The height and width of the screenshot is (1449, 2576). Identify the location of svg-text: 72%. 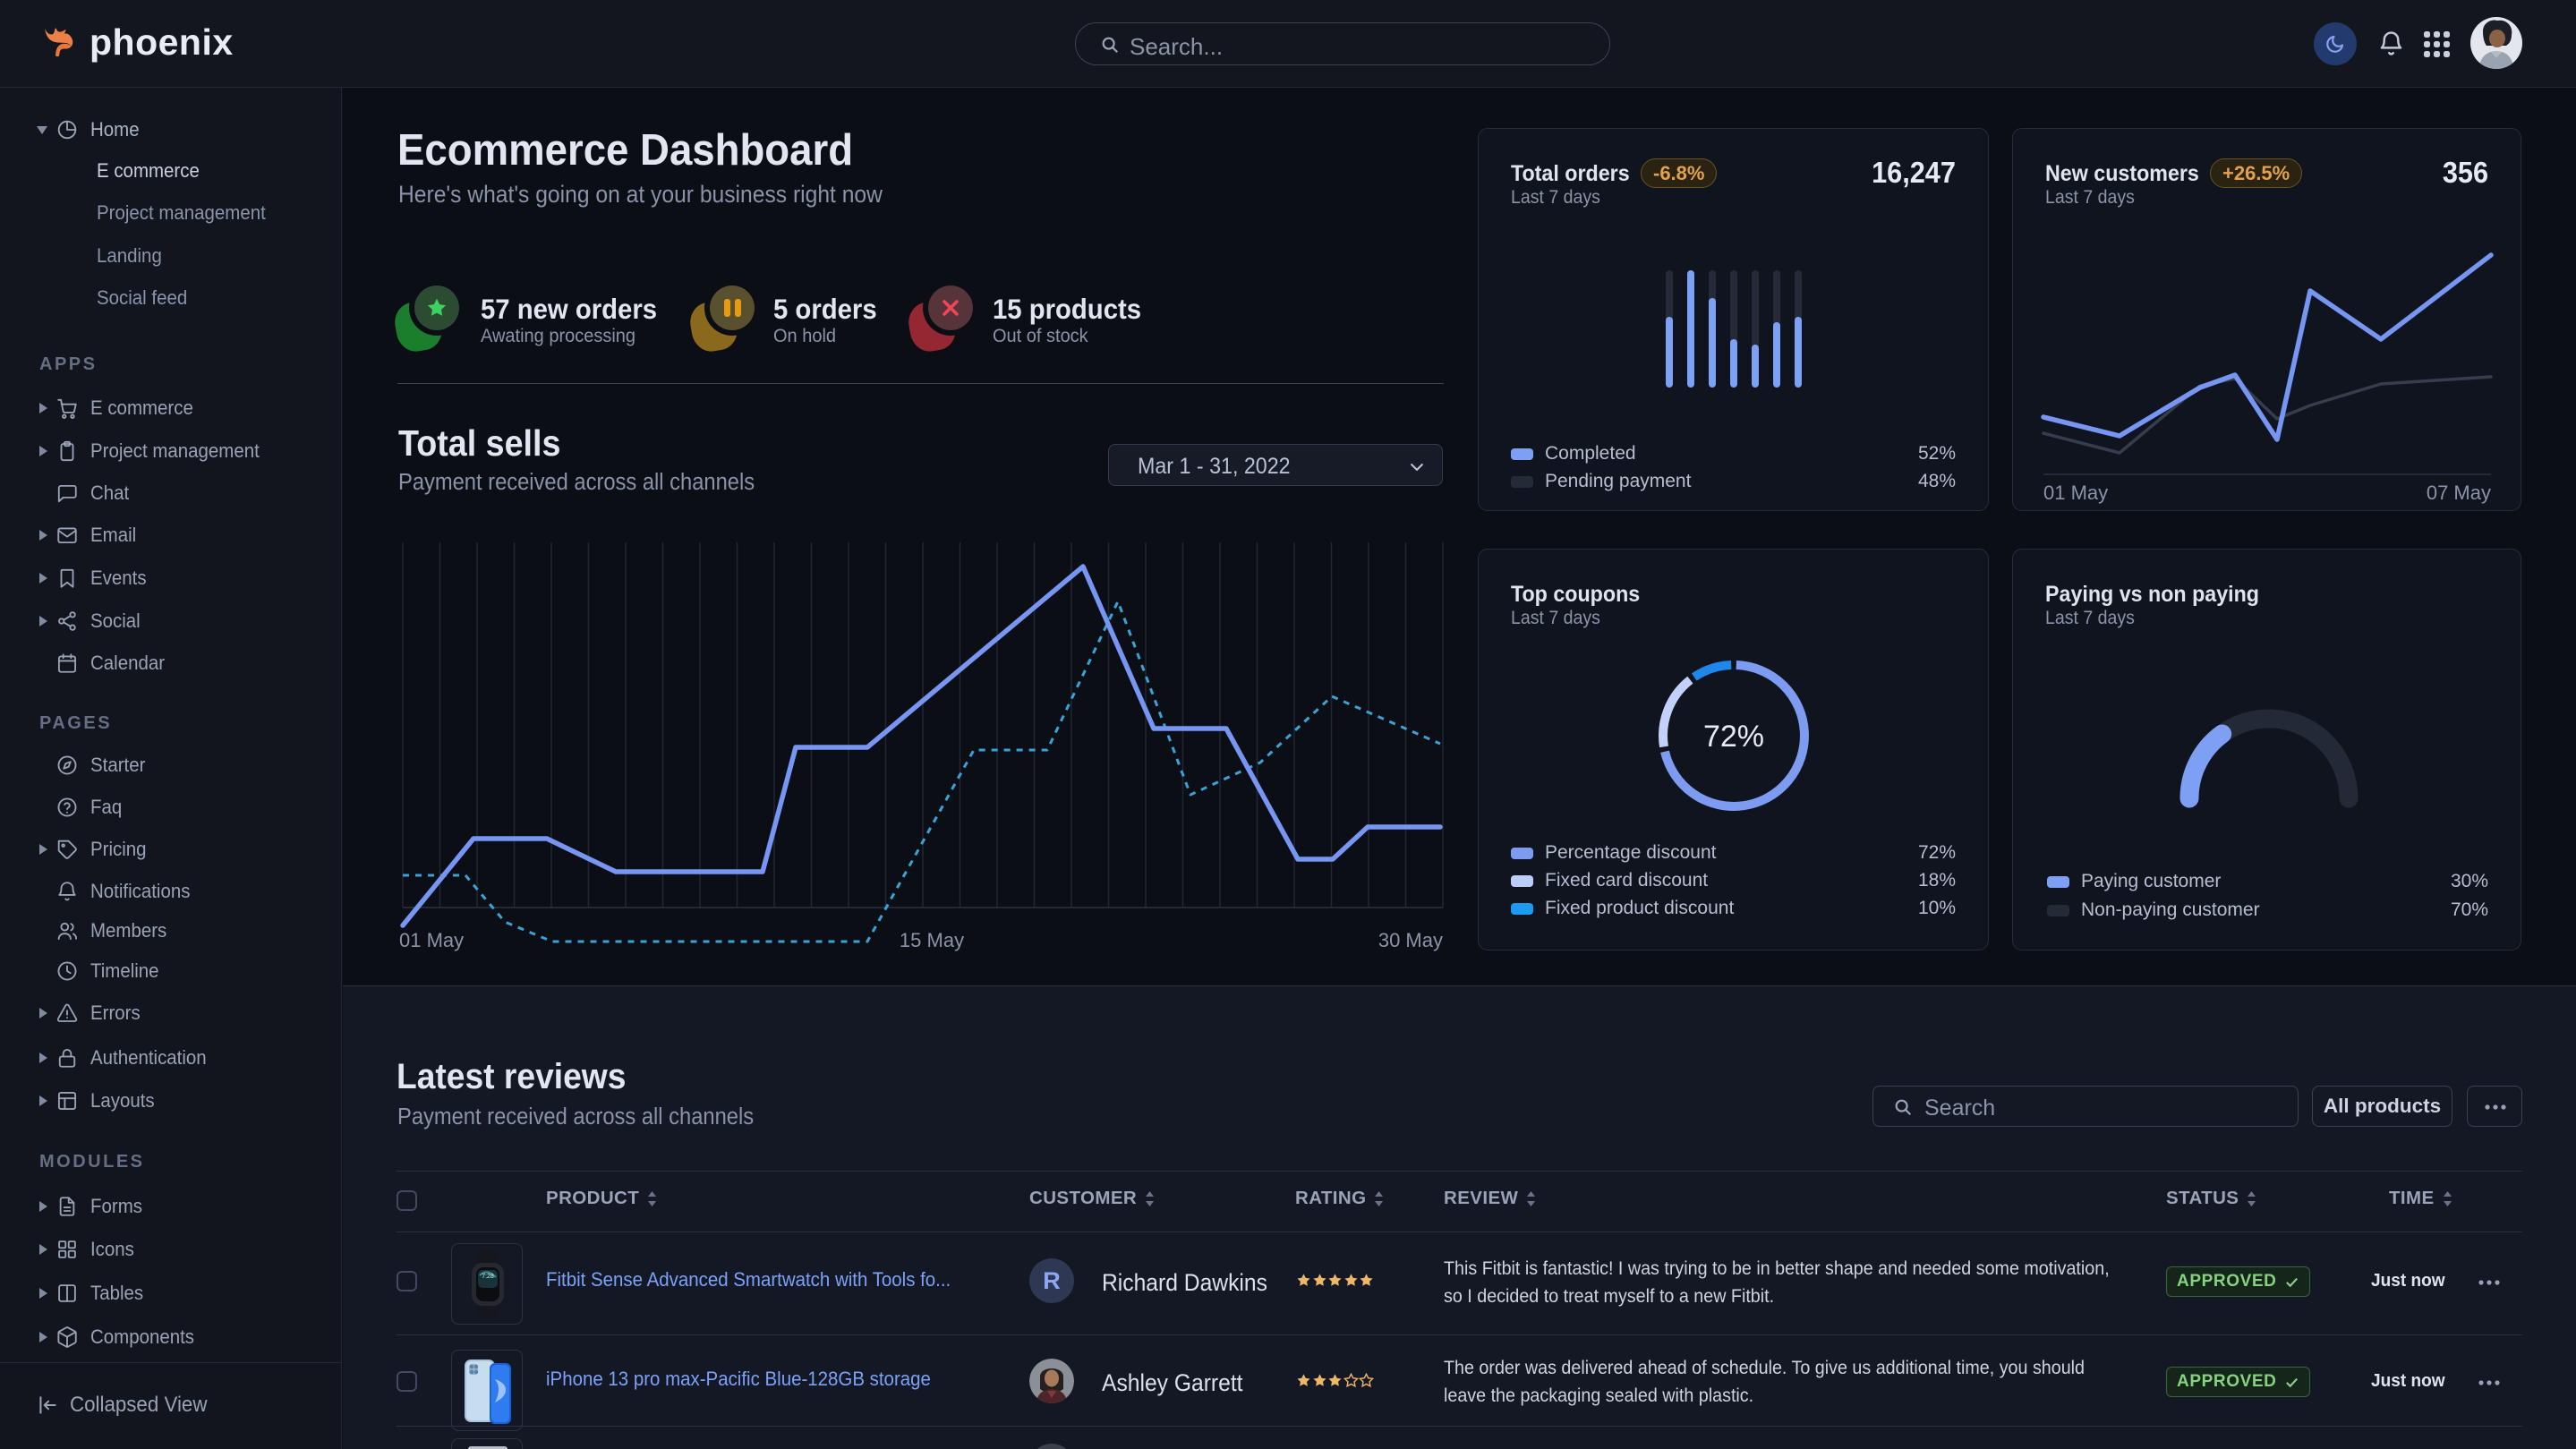
(1733, 737).